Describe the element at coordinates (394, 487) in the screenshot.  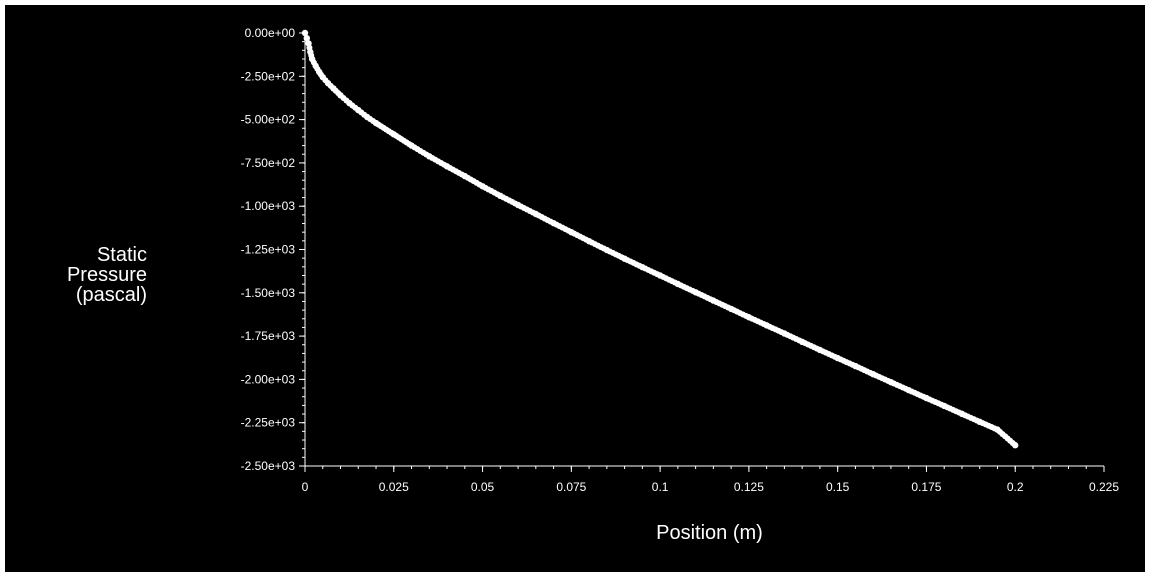
I see `x-tick-label: 0.025` at that location.